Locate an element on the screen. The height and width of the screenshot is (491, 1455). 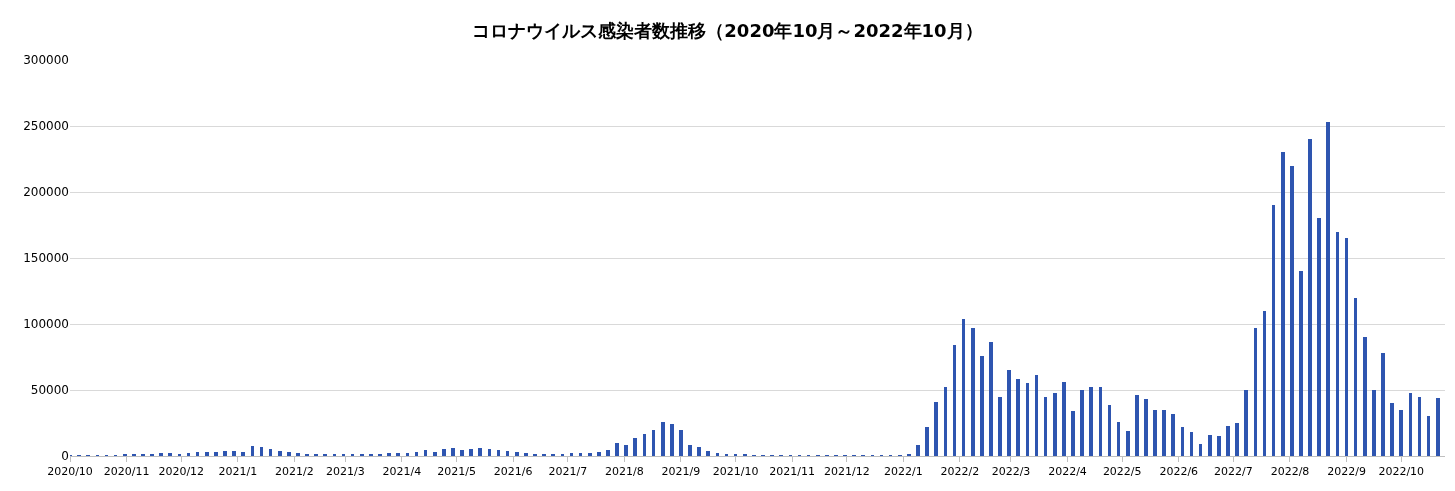
y-tick-label: 100000 is located at coordinates (46, 324).